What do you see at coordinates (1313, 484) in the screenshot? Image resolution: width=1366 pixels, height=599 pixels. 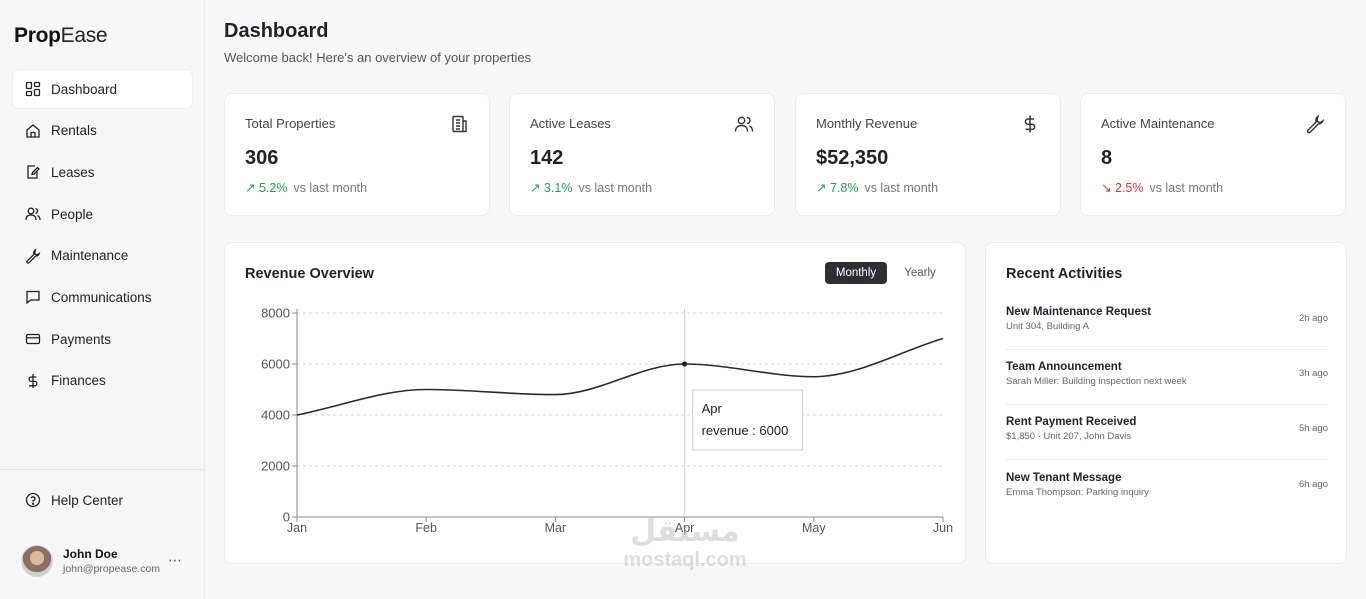 I see `activity-time: 6h ago` at bounding box center [1313, 484].